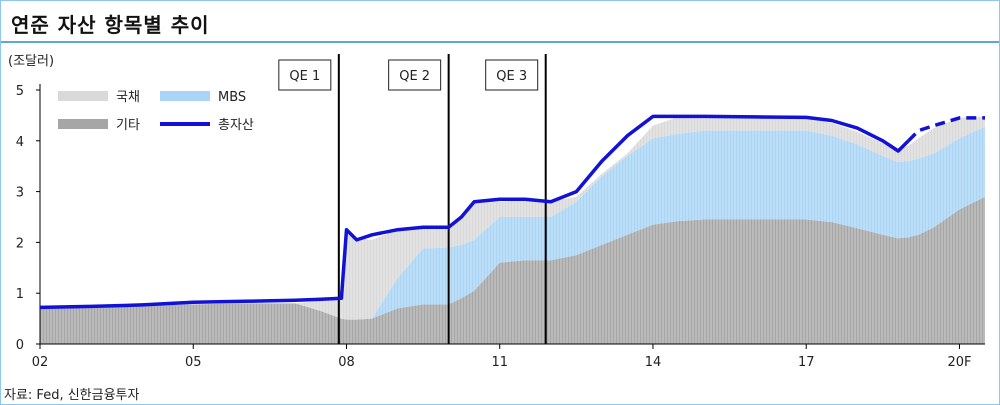 The height and width of the screenshot is (405, 1000). What do you see at coordinates (959, 362) in the screenshot?
I see `x-tick-label: 20F` at bounding box center [959, 362].